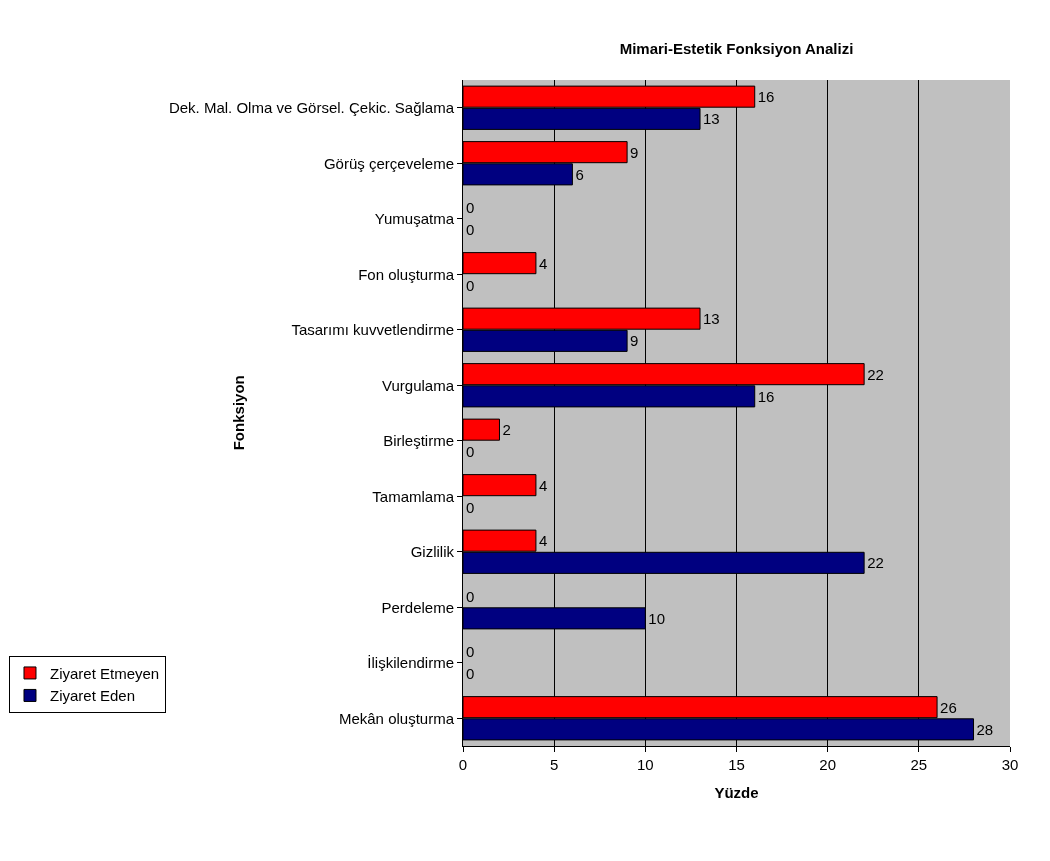 Image resolution: width=1050 pixels, height=861 pixels. What do you see at coordinates (506, 430) in the screenshot?
I see `data-label: 2` at bounding box center [506, 430].